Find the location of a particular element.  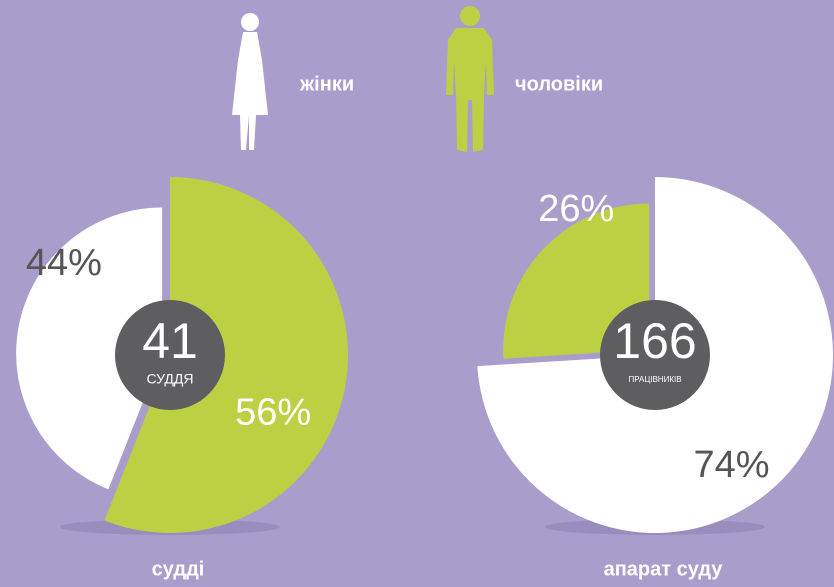

total-label: ПРАЦІВНИКІВ is located at coordinates (654, 379).